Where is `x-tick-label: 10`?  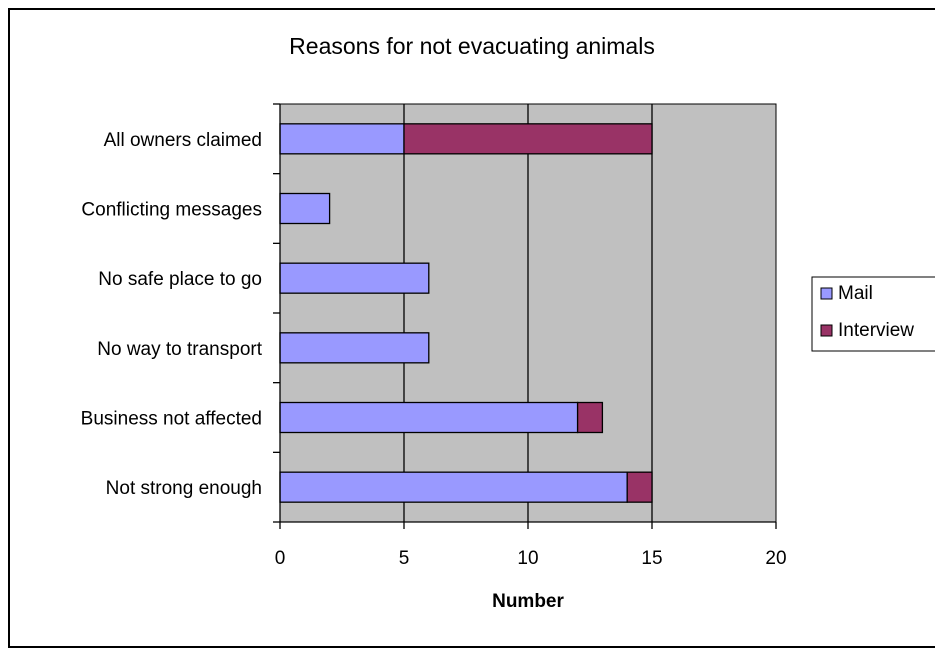
x-tick-label: 10 is located at coordinates (527, 558).